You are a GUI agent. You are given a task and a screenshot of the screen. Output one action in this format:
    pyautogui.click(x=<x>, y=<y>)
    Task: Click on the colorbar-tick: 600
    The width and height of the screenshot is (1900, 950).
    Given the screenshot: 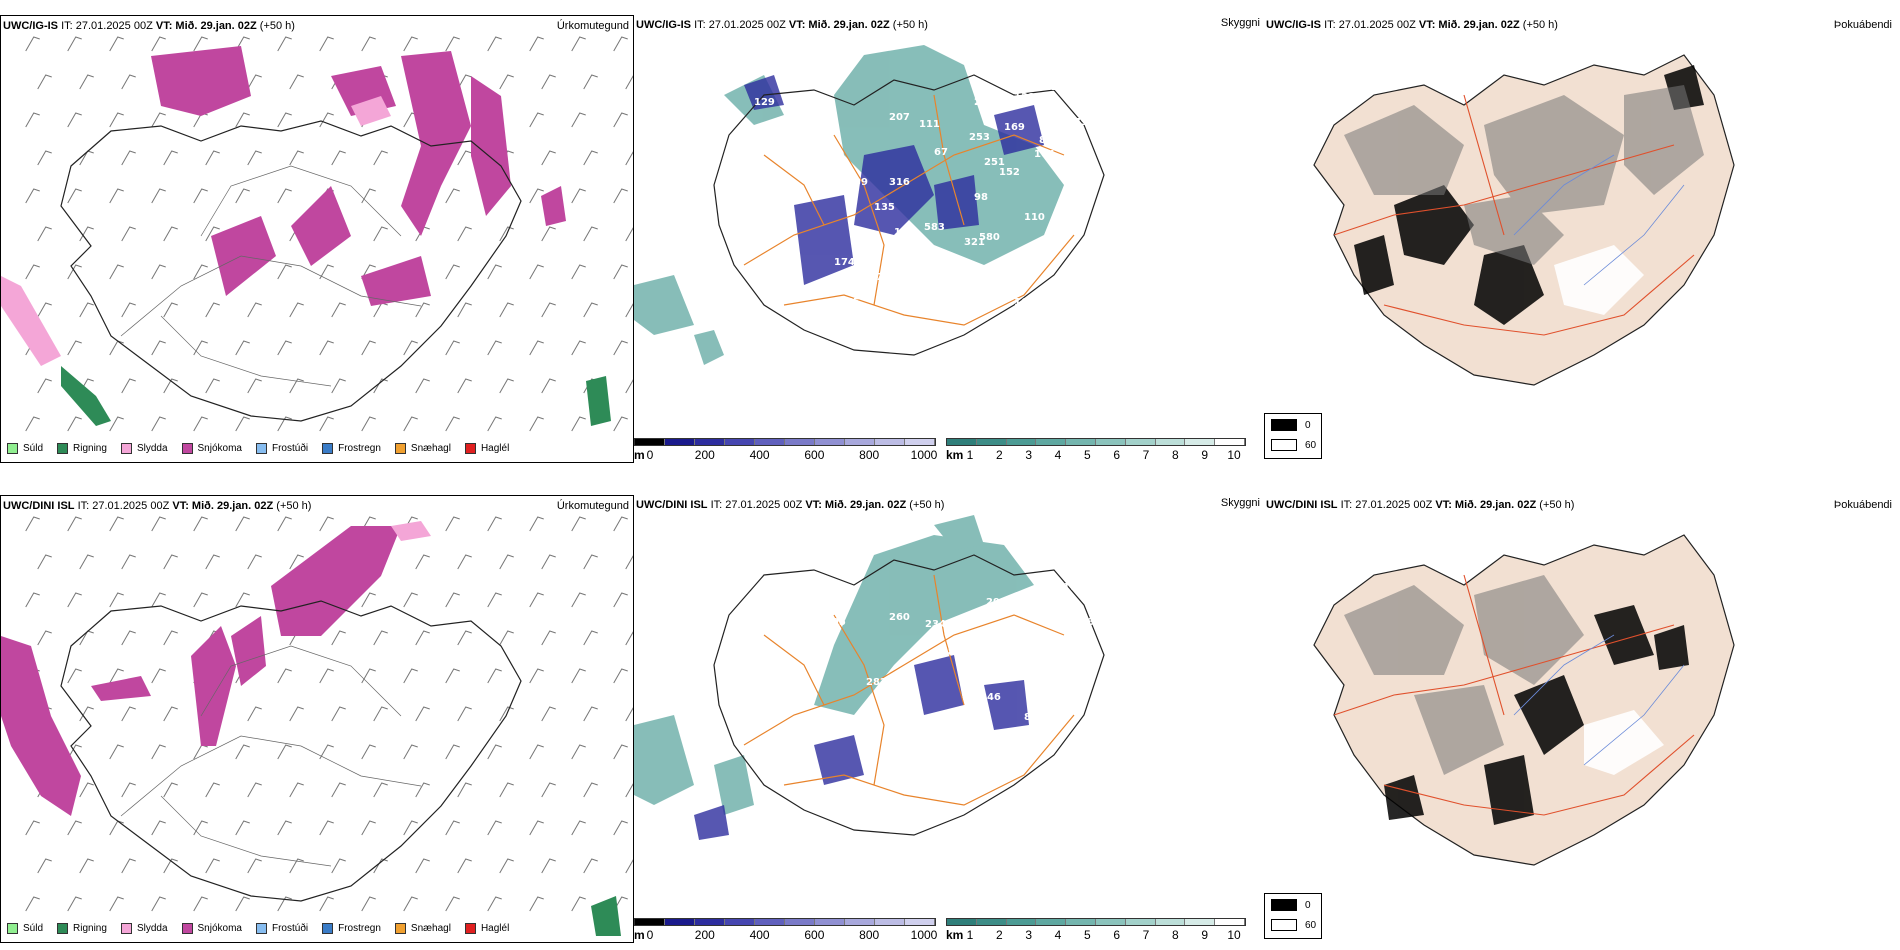 What is the action you would take?
    pyautogui.click(x=814, y=455)
    